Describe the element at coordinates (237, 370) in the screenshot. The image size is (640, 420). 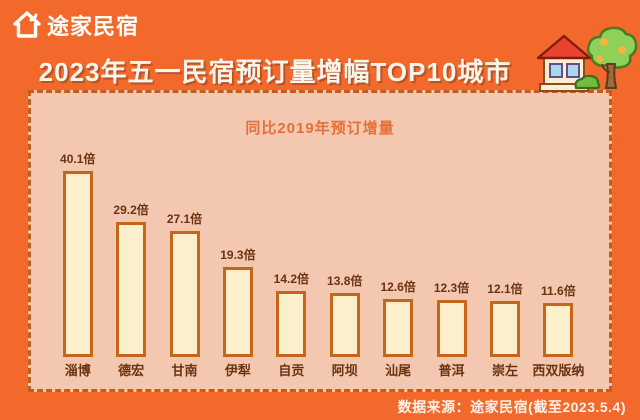
I see `bar-category-label: 伊犁` at that location.